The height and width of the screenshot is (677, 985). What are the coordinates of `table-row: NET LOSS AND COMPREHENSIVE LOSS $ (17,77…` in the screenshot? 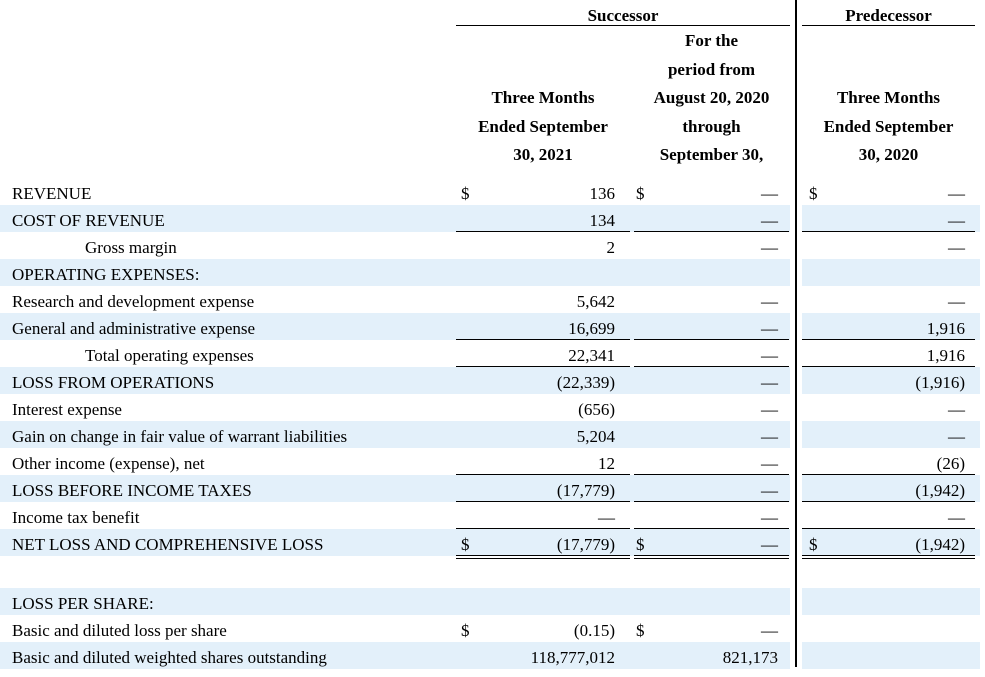 It's located at (490, 542).